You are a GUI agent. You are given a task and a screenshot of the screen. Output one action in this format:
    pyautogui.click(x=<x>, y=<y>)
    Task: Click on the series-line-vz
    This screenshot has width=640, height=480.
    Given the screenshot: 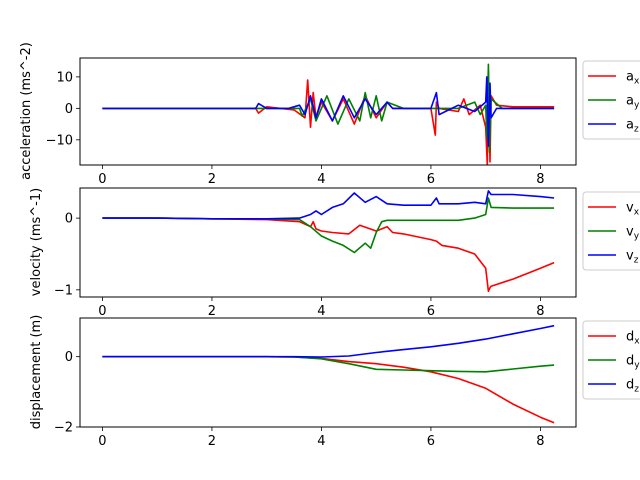 What is the action you would take?
    pyautogui.click(x=328, y=205)
    